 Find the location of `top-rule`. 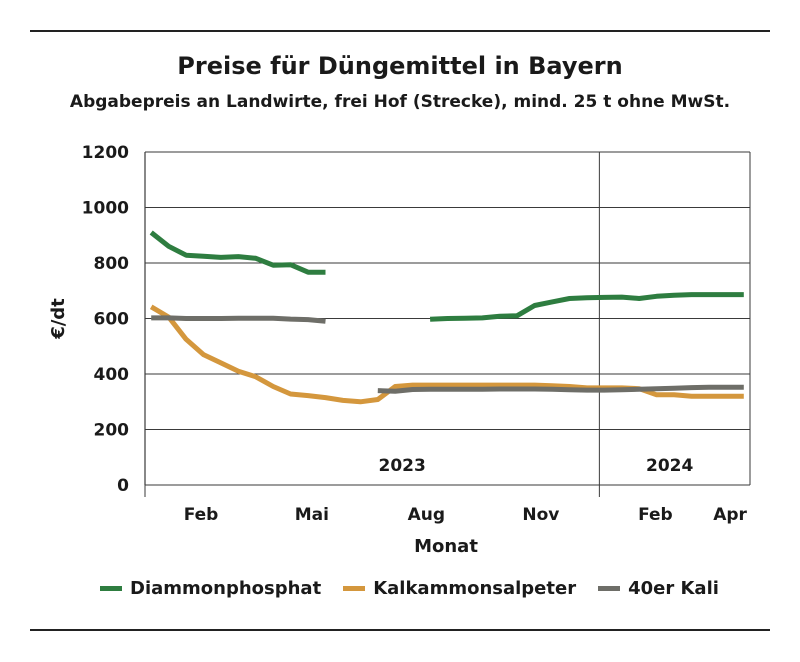

top-rule is located at coordinates (400, 31).